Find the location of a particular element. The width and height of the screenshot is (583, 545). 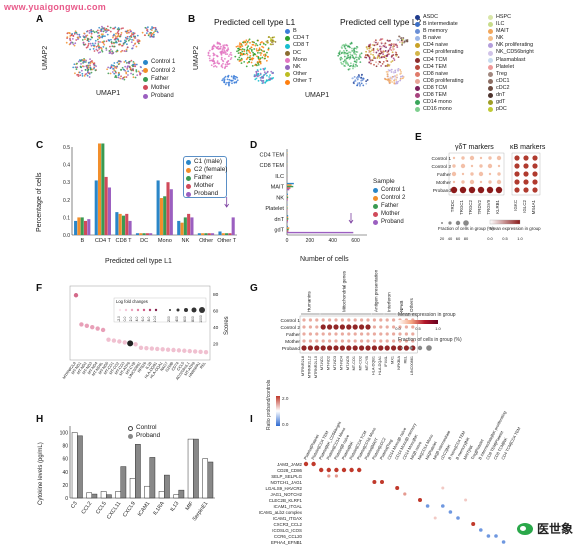

legend-label: pDC is located at coordinates (501, 109).